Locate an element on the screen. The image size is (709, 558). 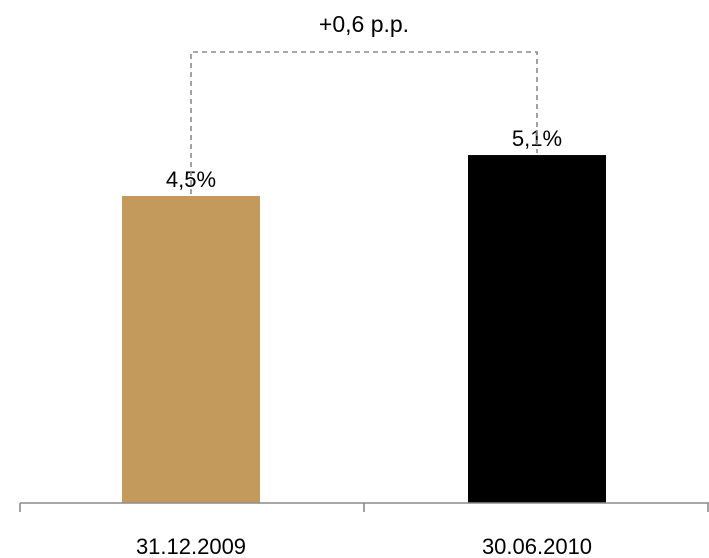
x-tick-label: 30.06.2010 is located at coordinates (537, 546).